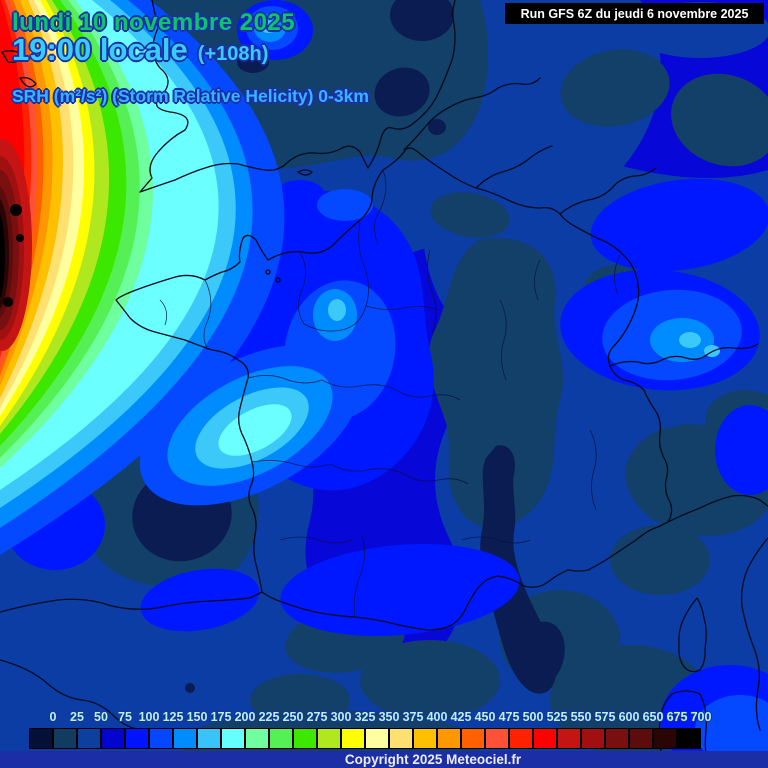 This screenshot has height=768, width=768. Describe the element at coordinates (677, 717) in the screenshot. I see `legend-tick-label: 675` at that location.